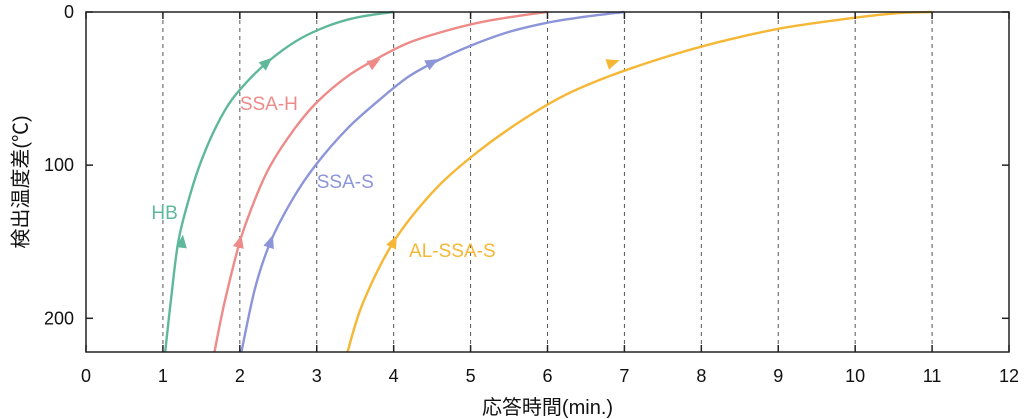 Image resolution: width=1024 pixels, height=419 pixels. What do you see at coordinates (932, 376) in the screenshot?
I see `x-tick-label: 11` at bounding box center [932, 376].